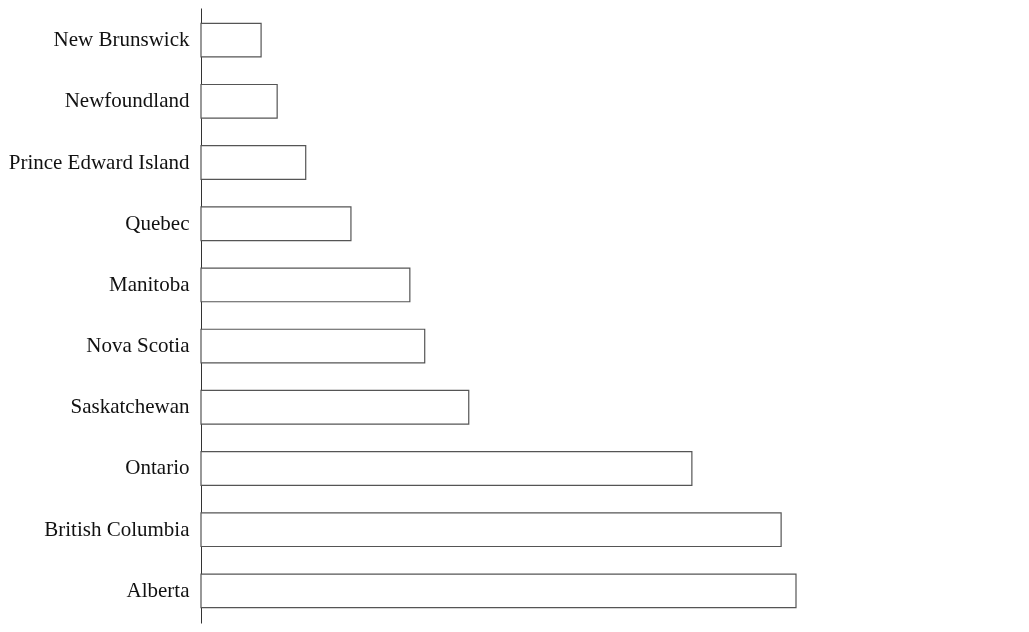 This screenshot has height=632, width=1029. What do you see at coordinates (138, 345) in the screenshot?
I see `y-tick-label: Nova Scotia` at bounding box center [138, 345].